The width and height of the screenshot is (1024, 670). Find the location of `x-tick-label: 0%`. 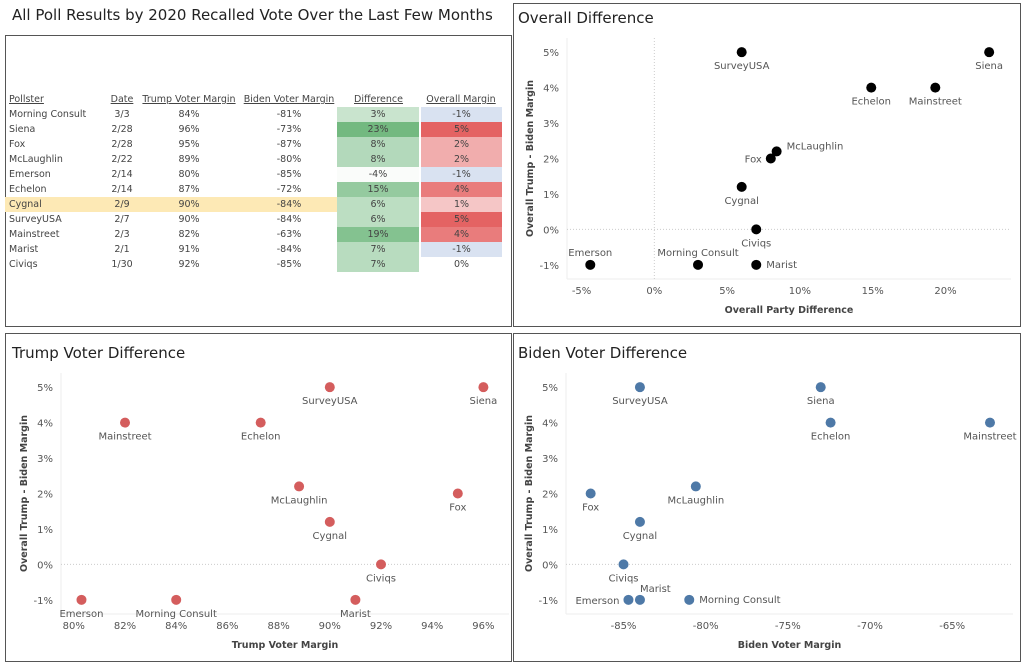

x-tick-label: 0% is located at coordinates (654, 291).